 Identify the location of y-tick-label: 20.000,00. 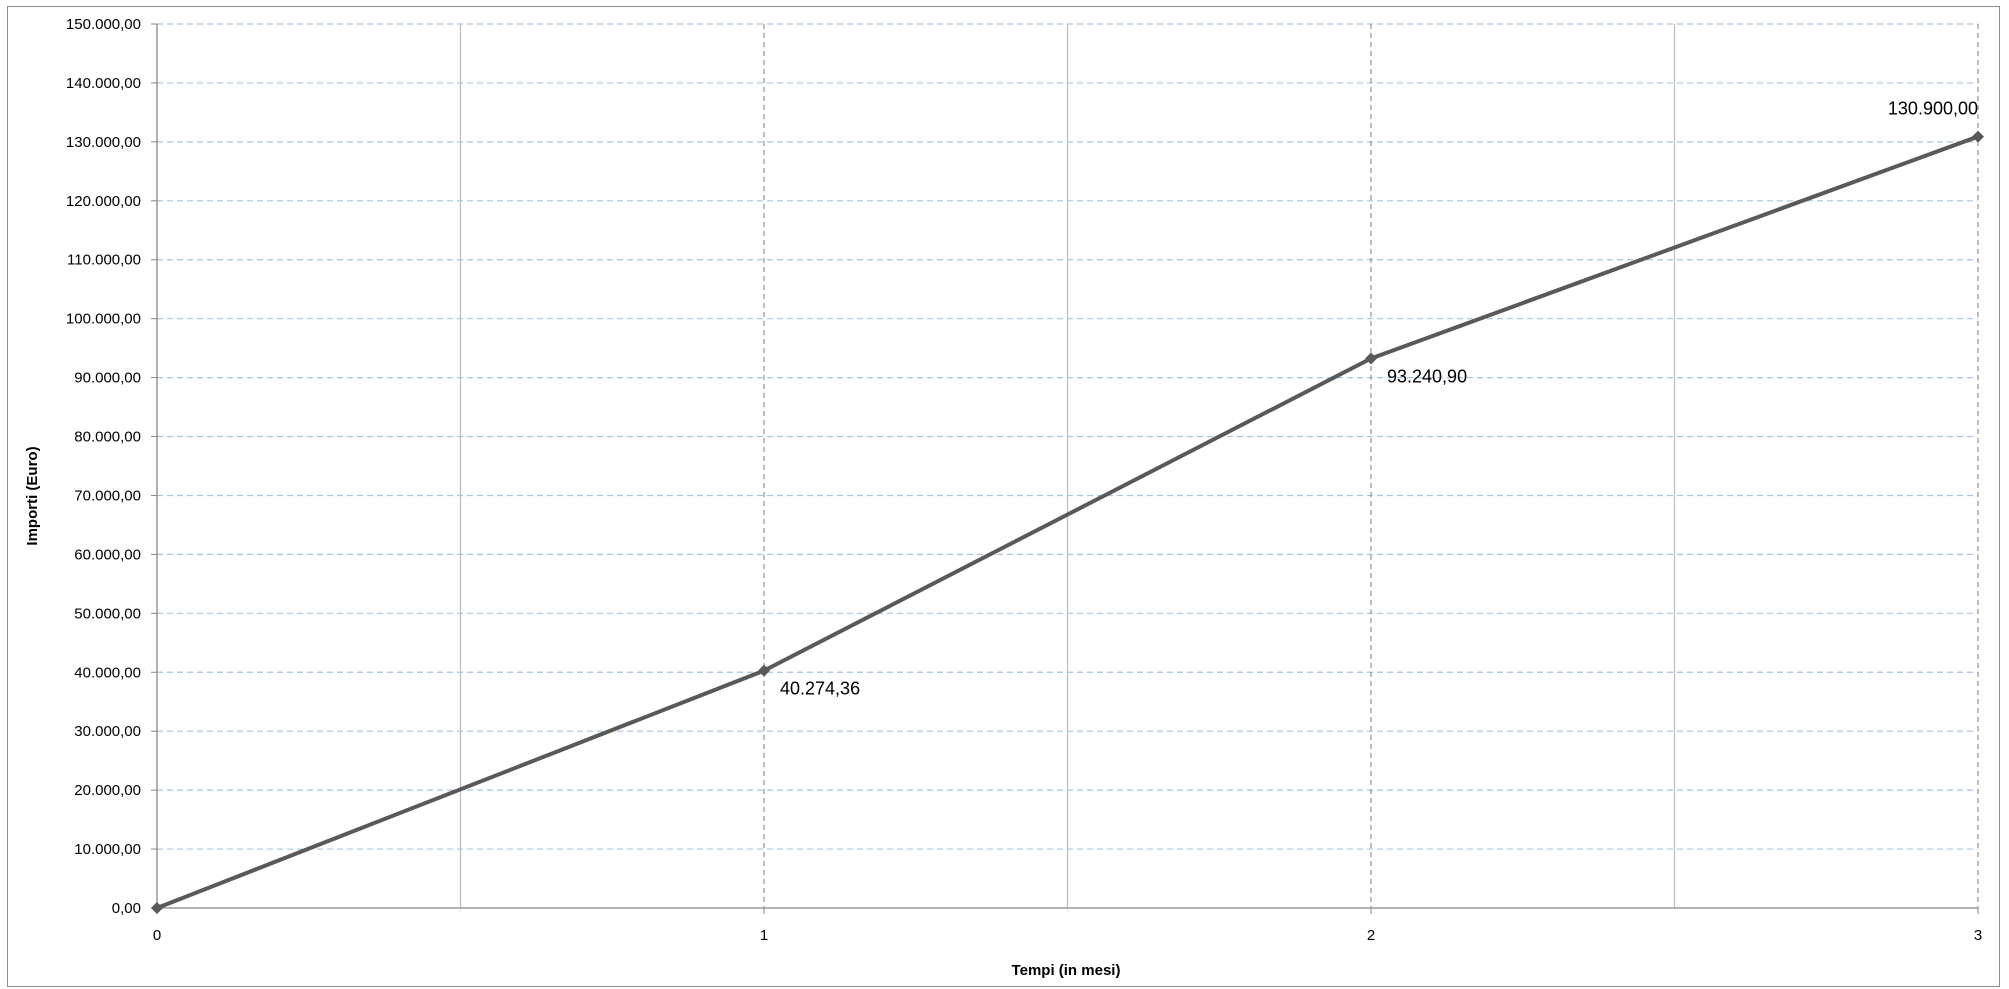
(107, 790).